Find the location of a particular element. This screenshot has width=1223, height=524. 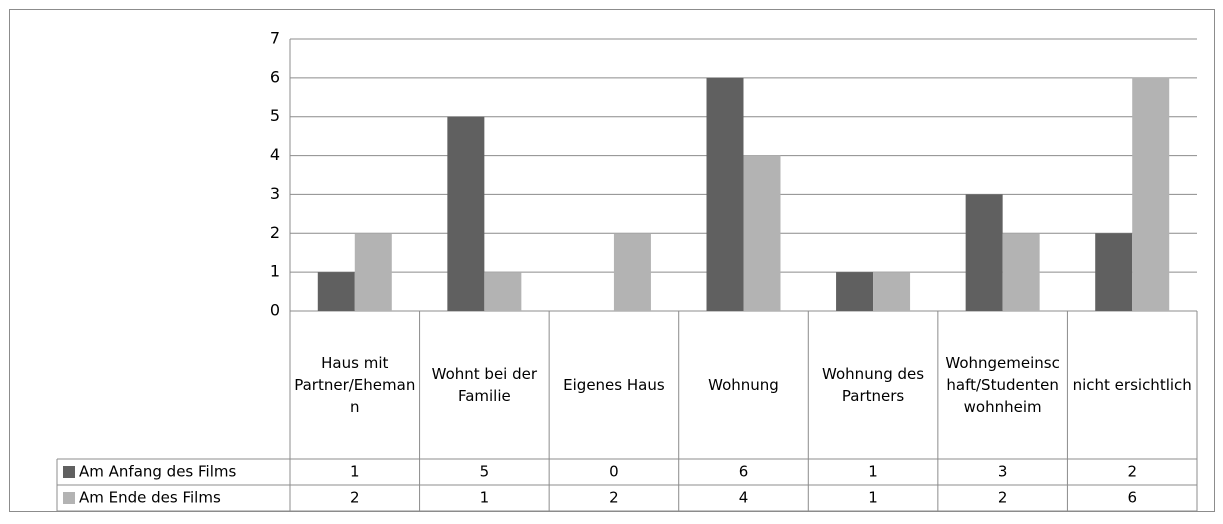

table-value: 0 is located at coordinates (614, 472).